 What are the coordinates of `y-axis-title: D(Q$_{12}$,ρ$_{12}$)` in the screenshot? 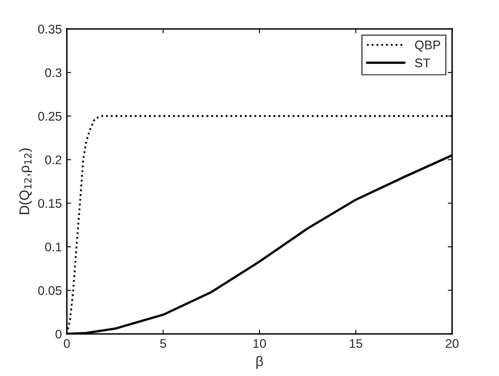 It's located at (25, 181).